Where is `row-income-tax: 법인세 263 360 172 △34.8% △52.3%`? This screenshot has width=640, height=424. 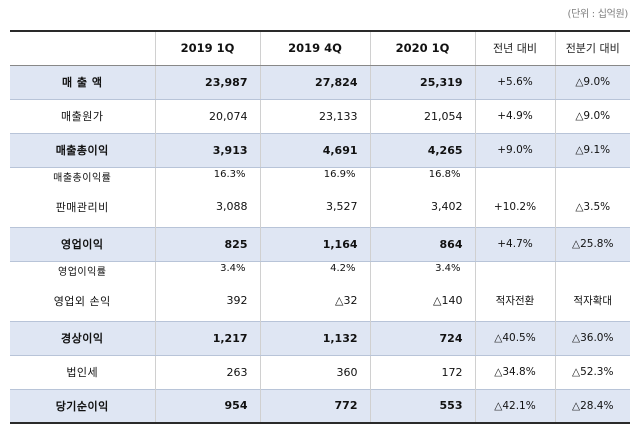
row-income-tax: 법인세 263 360 172 △34.8% △52.3% is located at coordinates (320, 372).